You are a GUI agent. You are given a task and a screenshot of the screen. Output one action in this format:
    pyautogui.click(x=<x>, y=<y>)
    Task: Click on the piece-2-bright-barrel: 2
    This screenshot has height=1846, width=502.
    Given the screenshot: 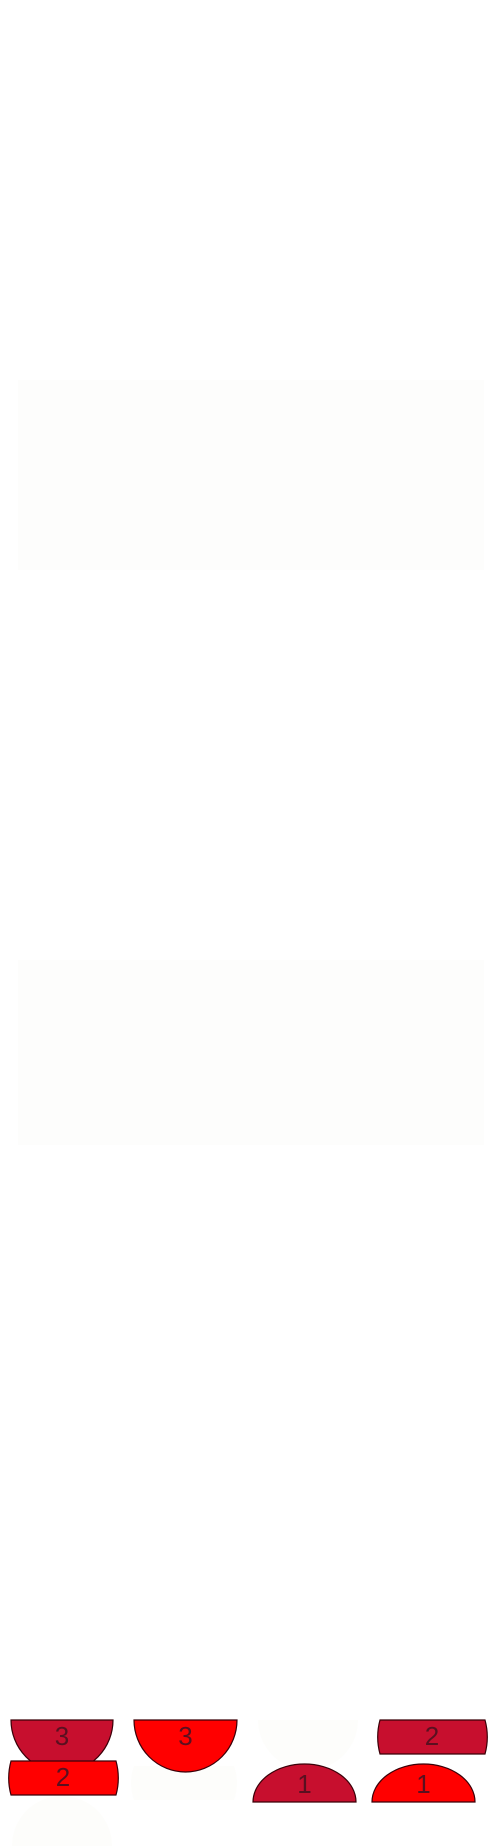 What is the action you would take?
    pyautogui.click(x=63, y=1778)
    